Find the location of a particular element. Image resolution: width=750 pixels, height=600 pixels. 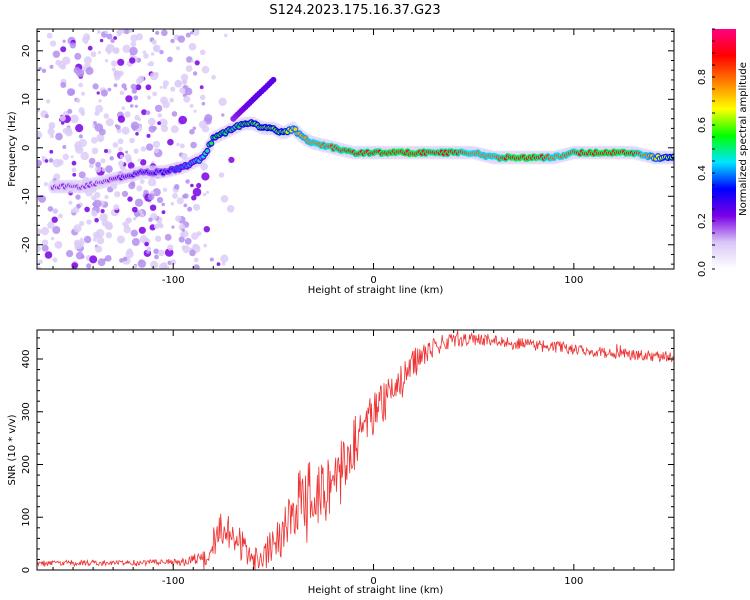

x-tick-label: 0 is located at coordinates (373, 280).